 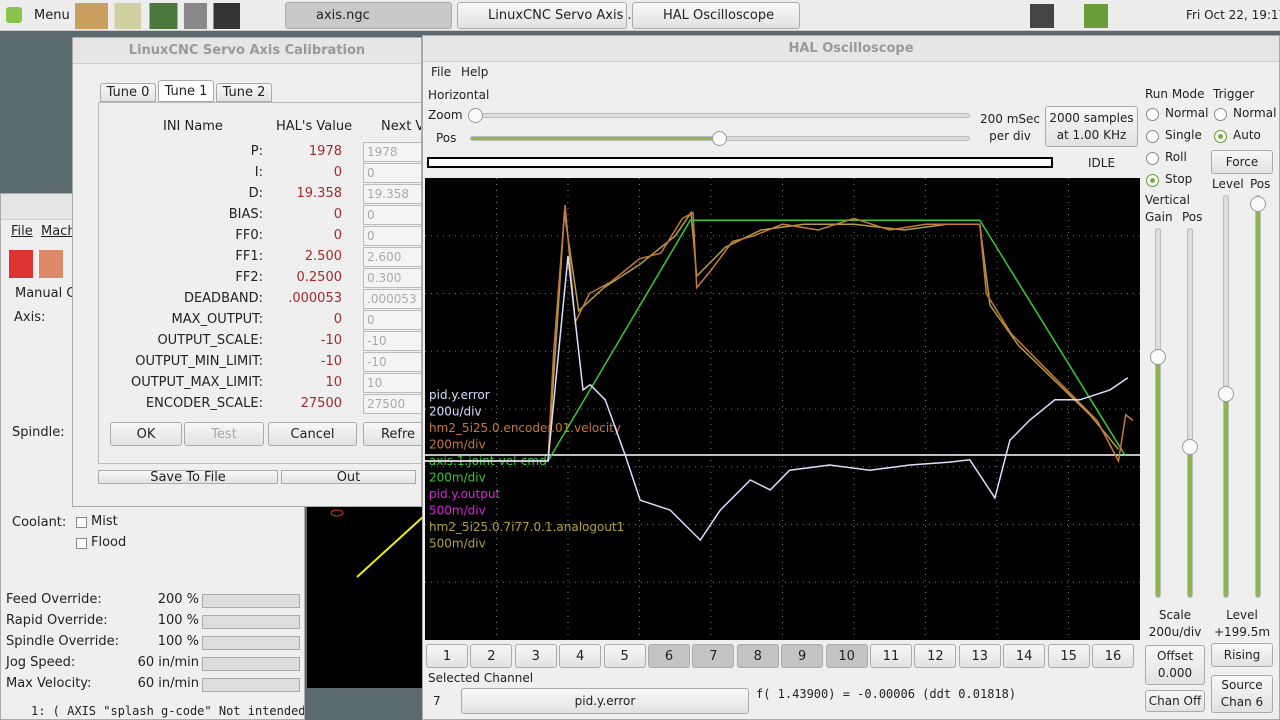 What do you see at coordinates (1175, 701) in the screenshot?
I see `chan-off-button: Chan Off` at bounding box center [1175, 701].